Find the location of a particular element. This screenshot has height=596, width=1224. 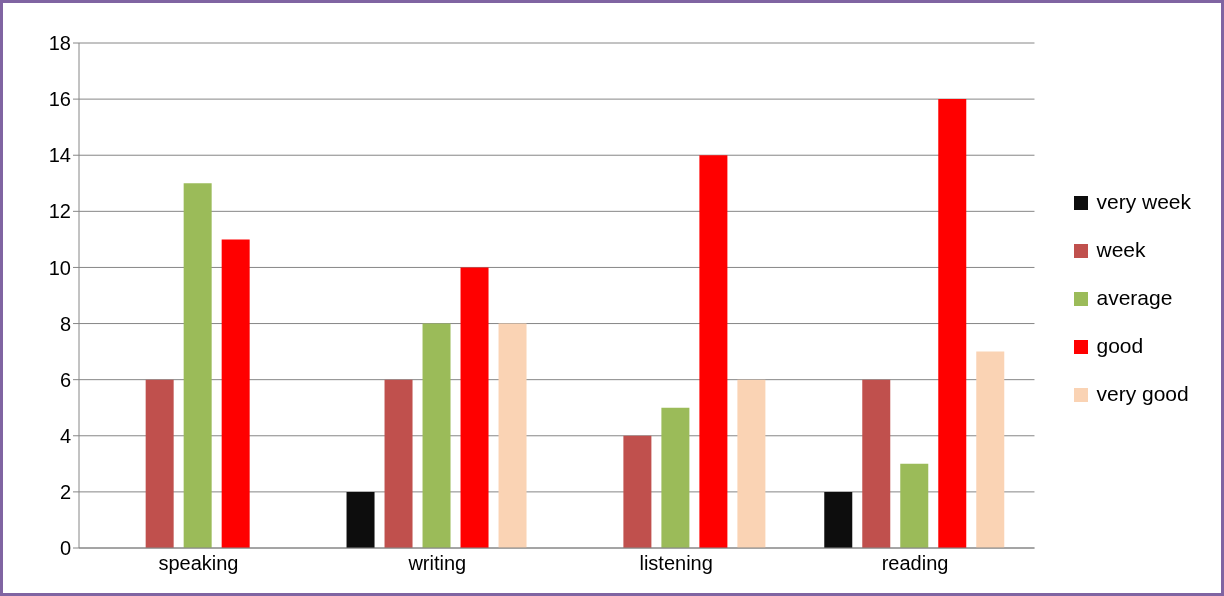

x-tick-label: speaking is located at coordinates (198, 563).